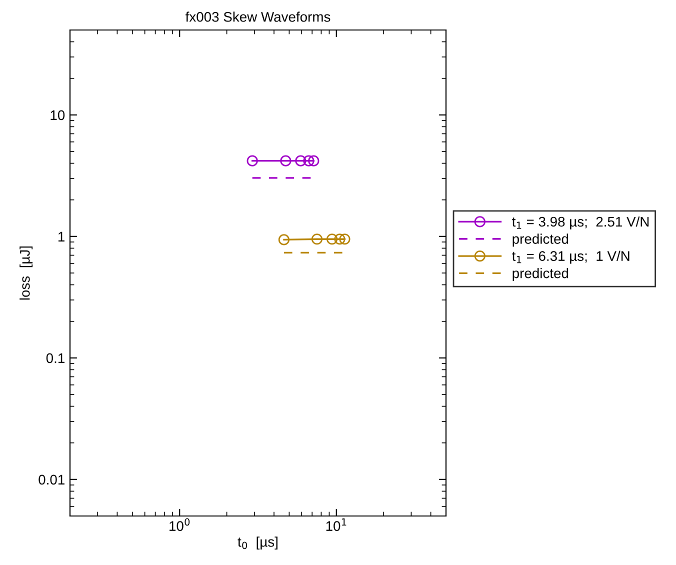 The width and height of the screenshot is (676, 565). What do you see at coordinates (61, 237) in the screenshot?
I see `y-tick-label: 1` at bounding box center [61, 237].